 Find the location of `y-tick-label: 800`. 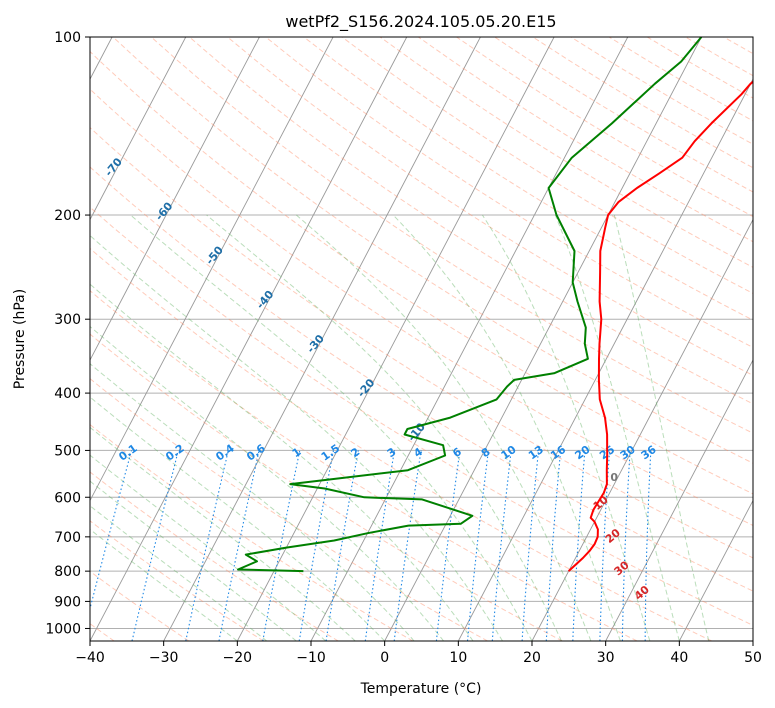

y-tick-label: 800 is located at coordinates (67, 572).